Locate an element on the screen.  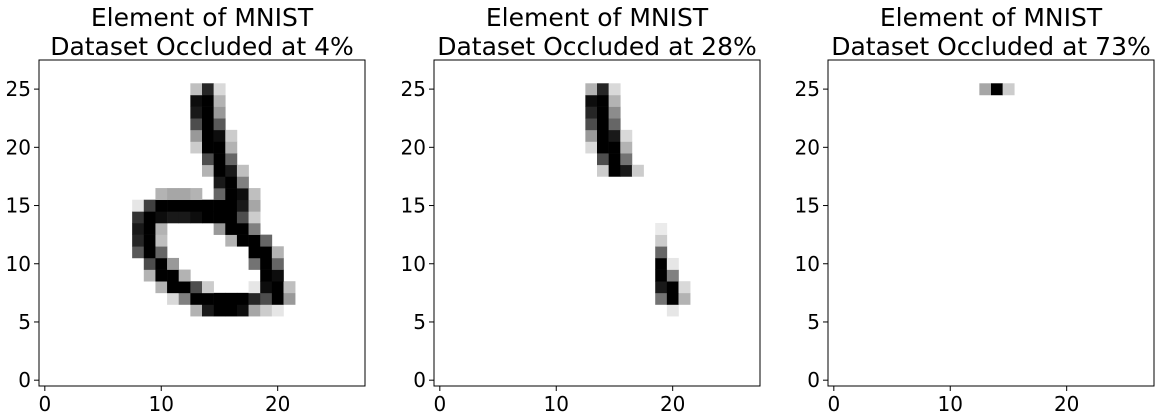
x-tick-label: 20 is located at coordinates (672, 404).